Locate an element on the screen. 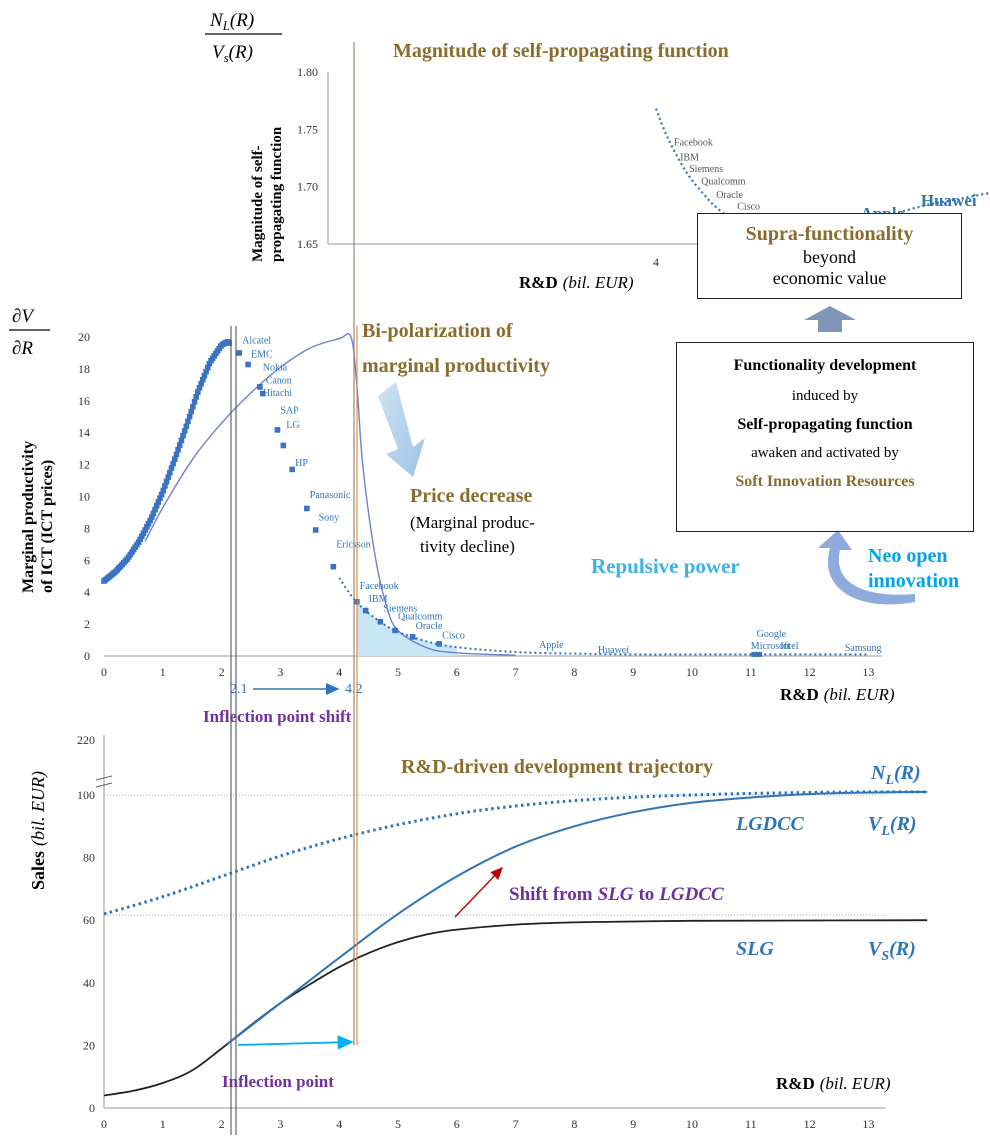 The image size is (990, 1137). mid-company-label: LG is located at coordinates (292, 425).